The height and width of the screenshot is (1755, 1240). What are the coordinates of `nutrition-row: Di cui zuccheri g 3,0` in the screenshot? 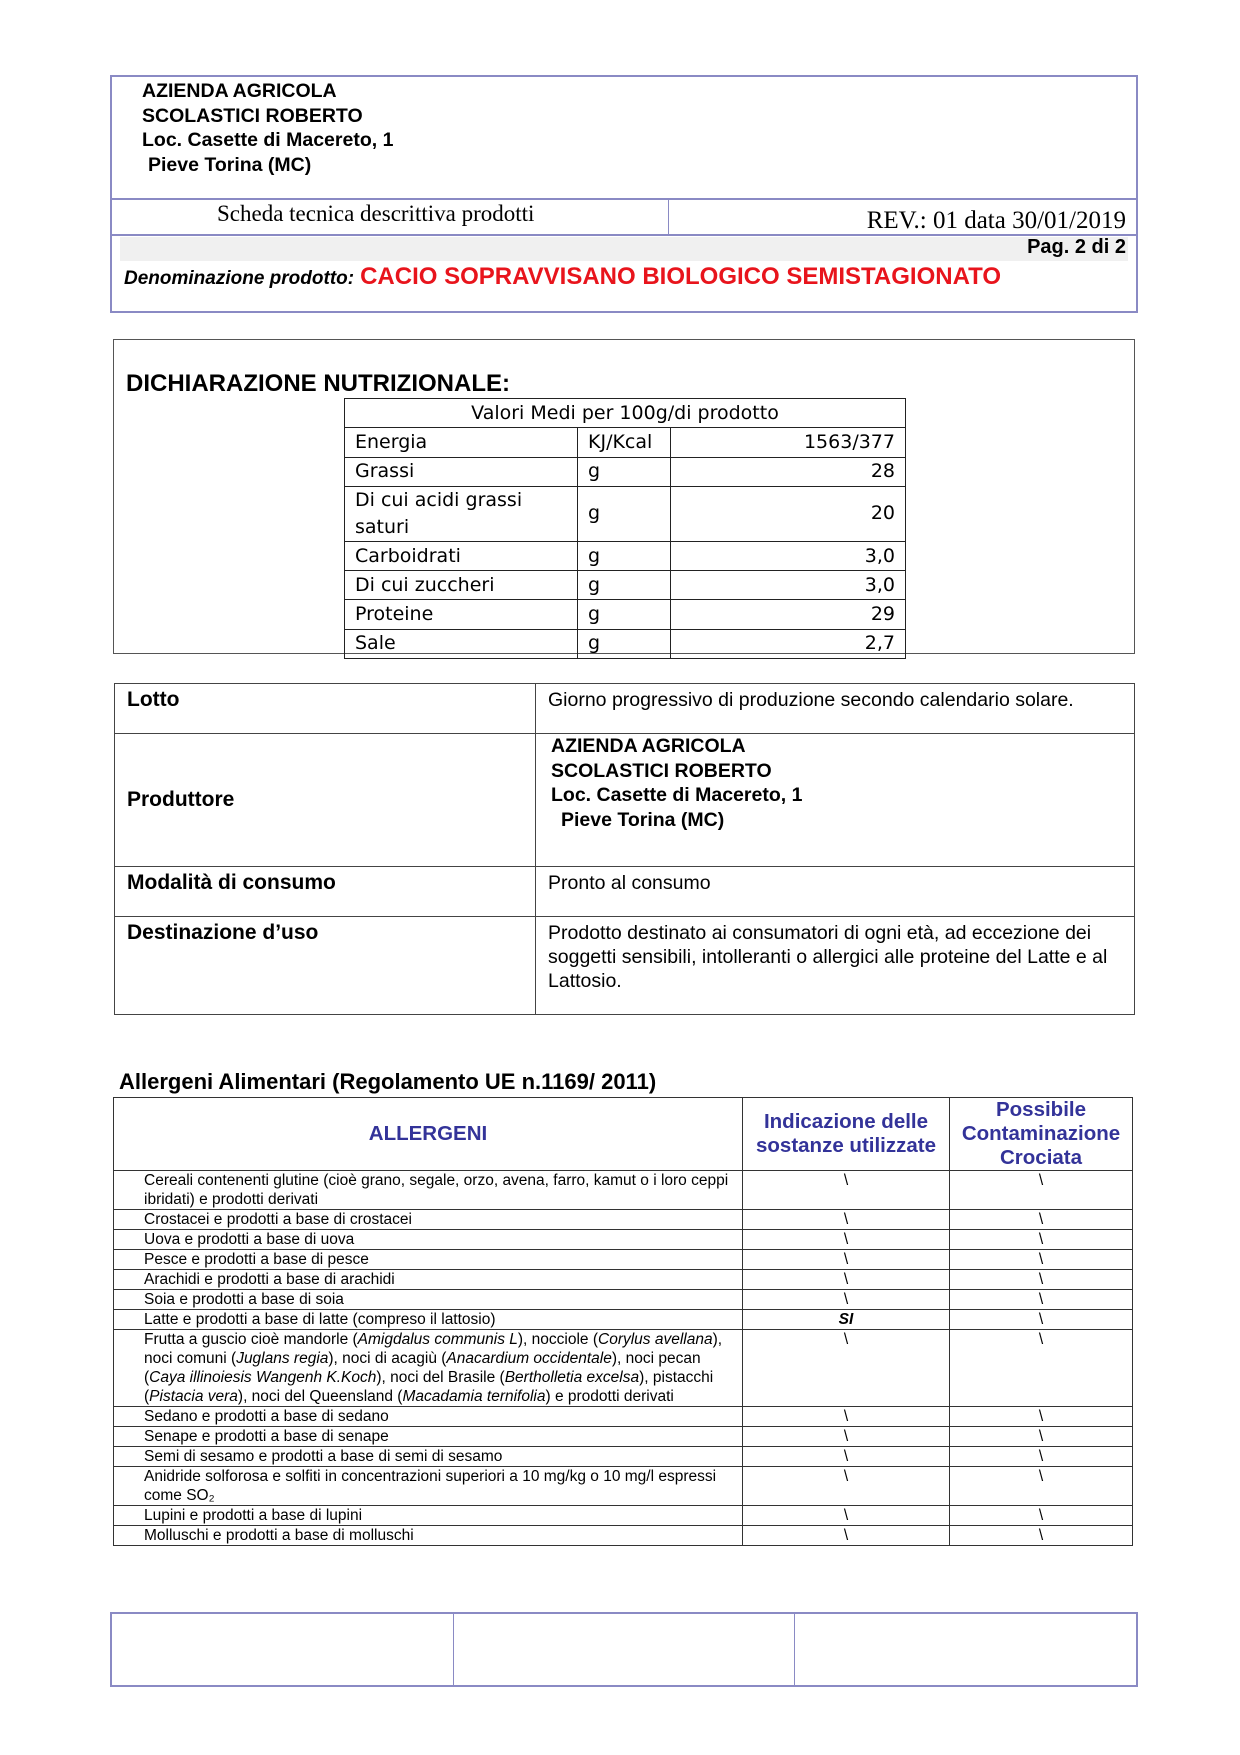 It's located at (625, 585).